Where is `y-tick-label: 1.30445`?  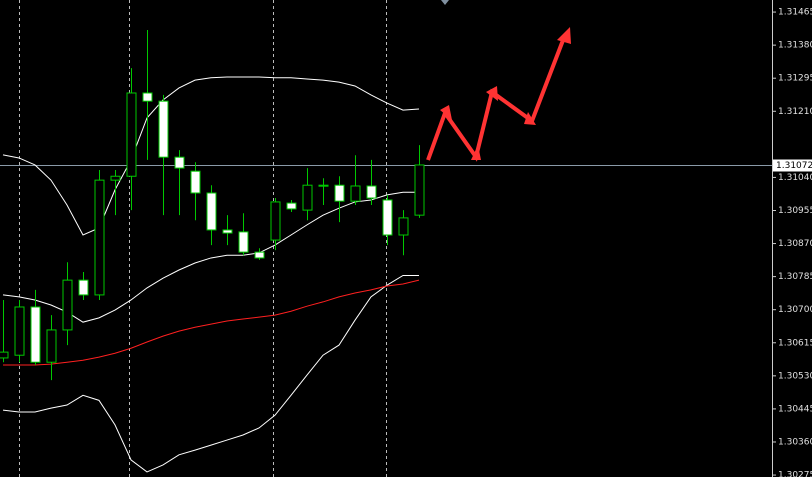
y-tick-label: 1.30445 is located at coordinates (795, 409).